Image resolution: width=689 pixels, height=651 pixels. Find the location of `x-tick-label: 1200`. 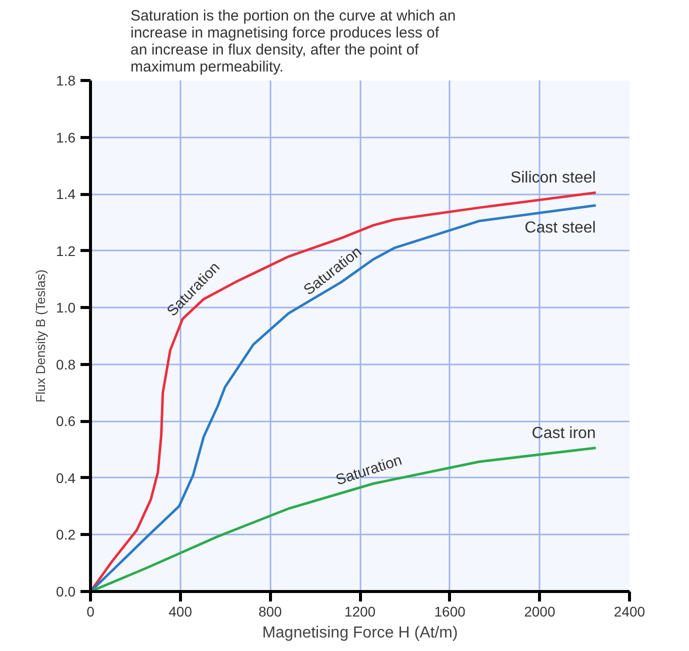

x-tick-label: 1200 is located at coordinates (360, 612).